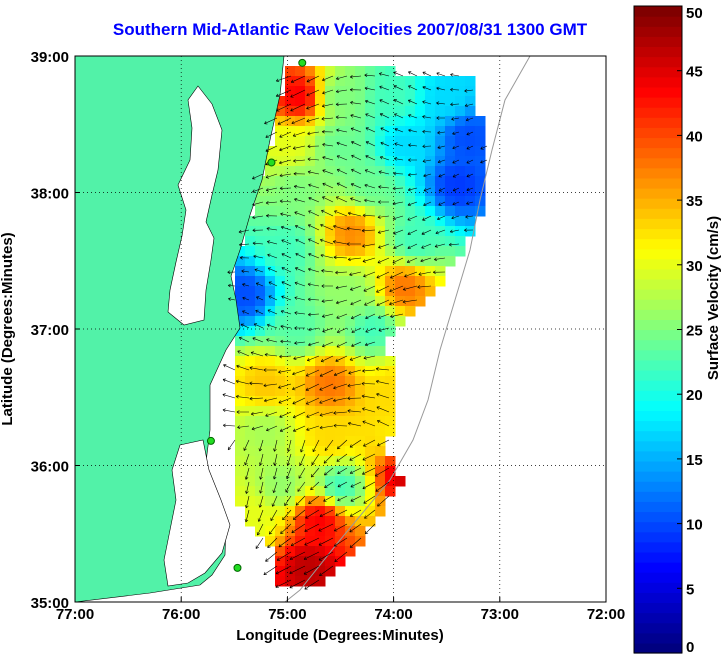 This screenshot has height=659, width=724. Describe the element at coordinates (606, 614) in the screenshot. I see `x-tick-label: 72:00` at that location.